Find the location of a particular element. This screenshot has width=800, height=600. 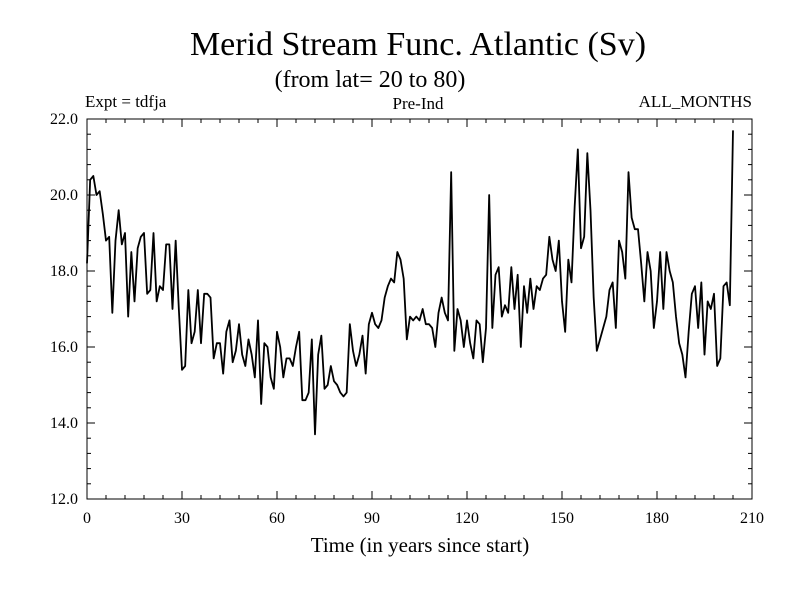

x-tick-label: 30 is located at coordinates (182, 518).